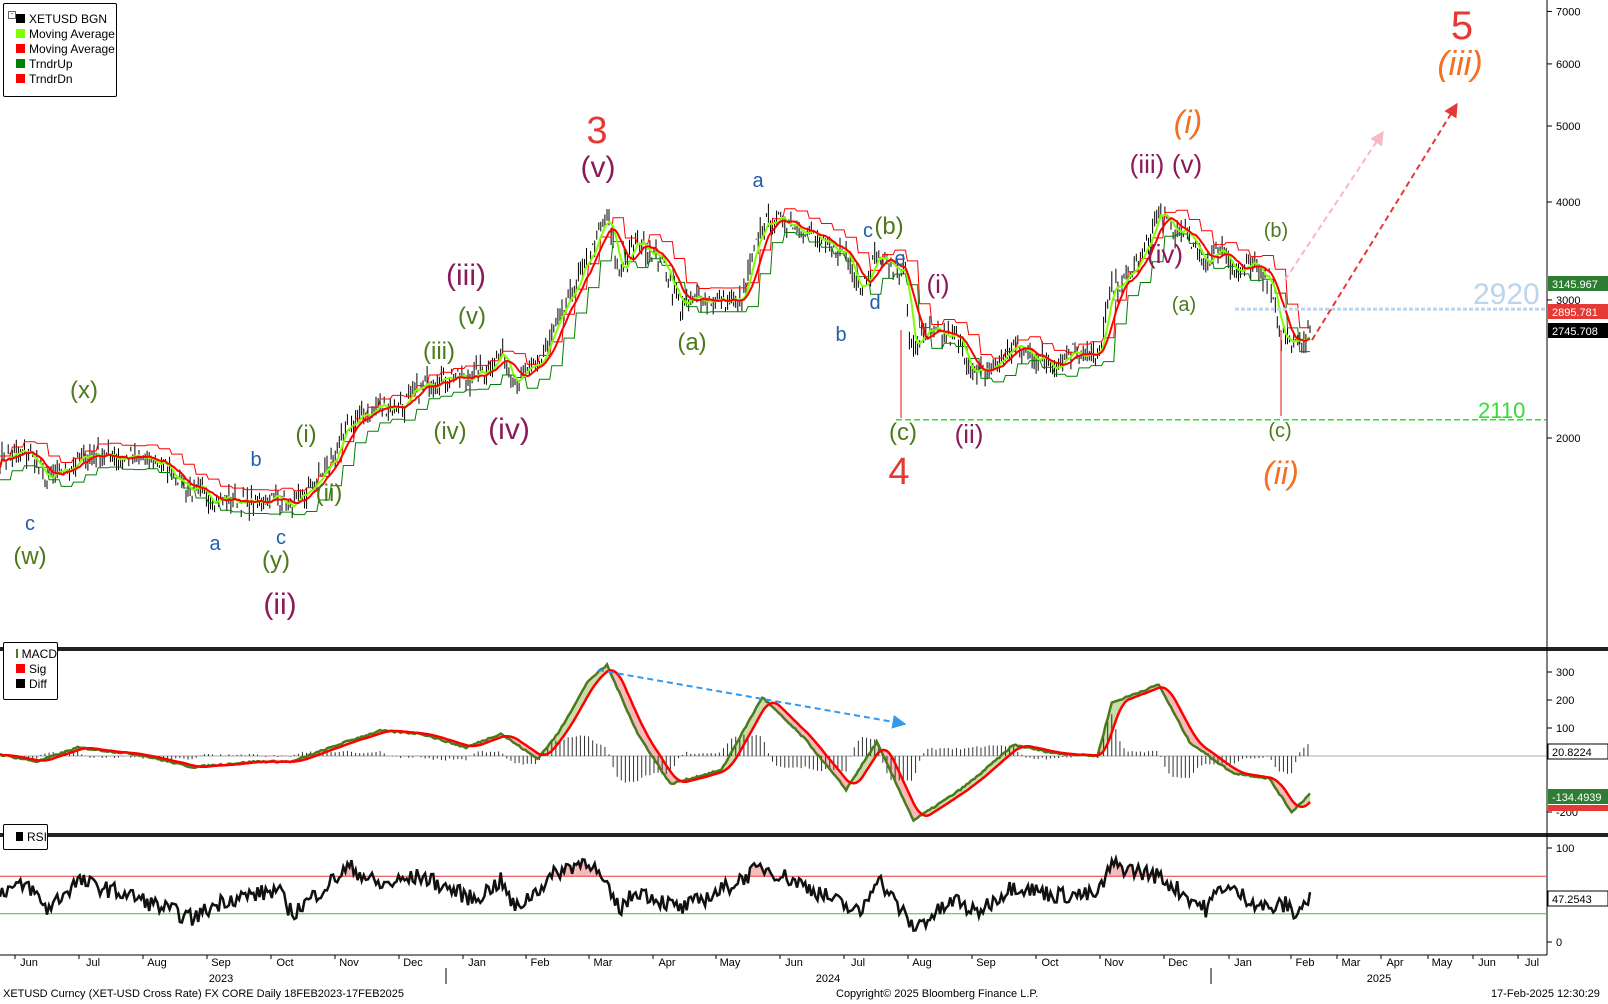  What do you see at coordinates (477, 963) in the screenshot?
I see `x-tick-label: Jan` at bounding box center [477, 963].